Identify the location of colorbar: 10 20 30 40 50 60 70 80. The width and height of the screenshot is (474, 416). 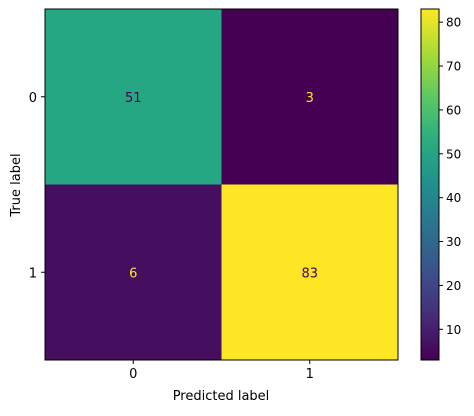
(440, 184).